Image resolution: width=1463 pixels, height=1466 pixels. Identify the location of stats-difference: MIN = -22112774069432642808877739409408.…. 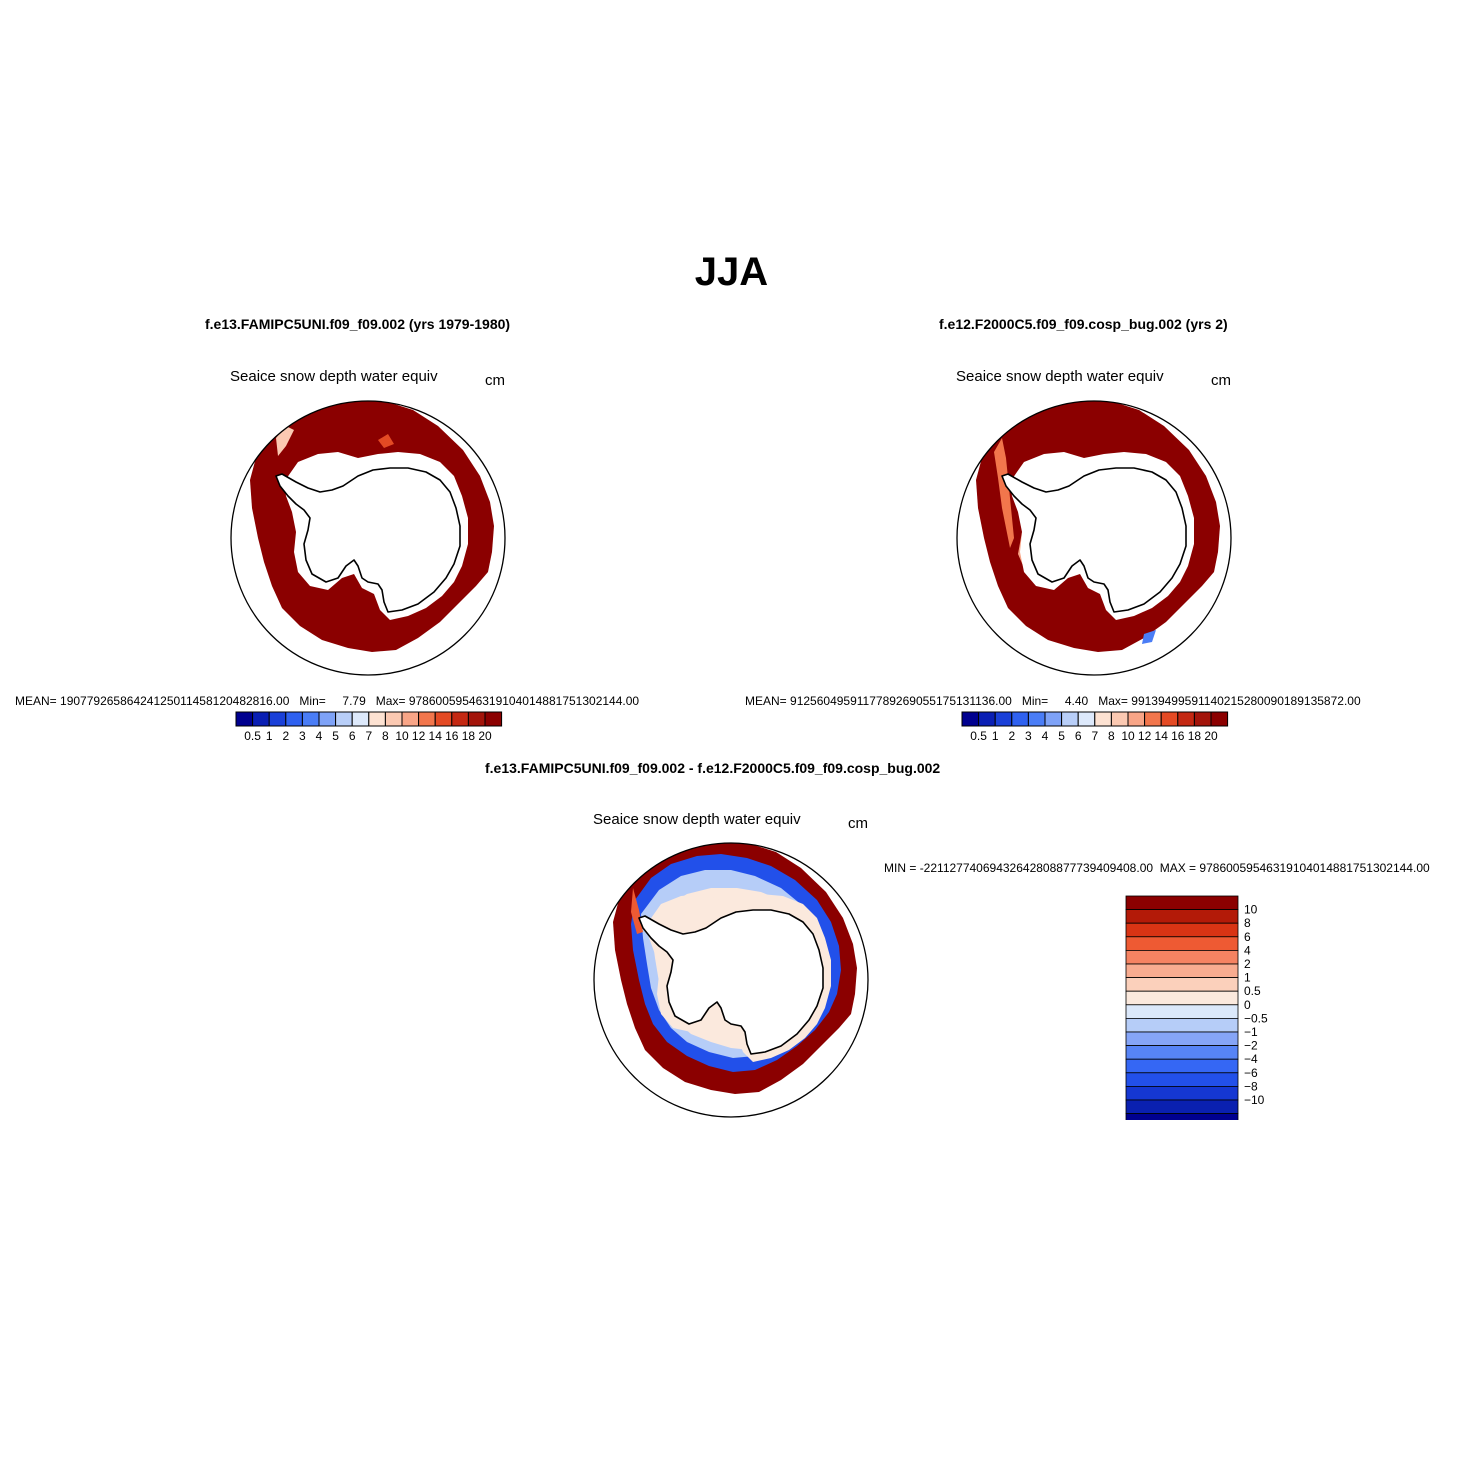
(1171, 868).